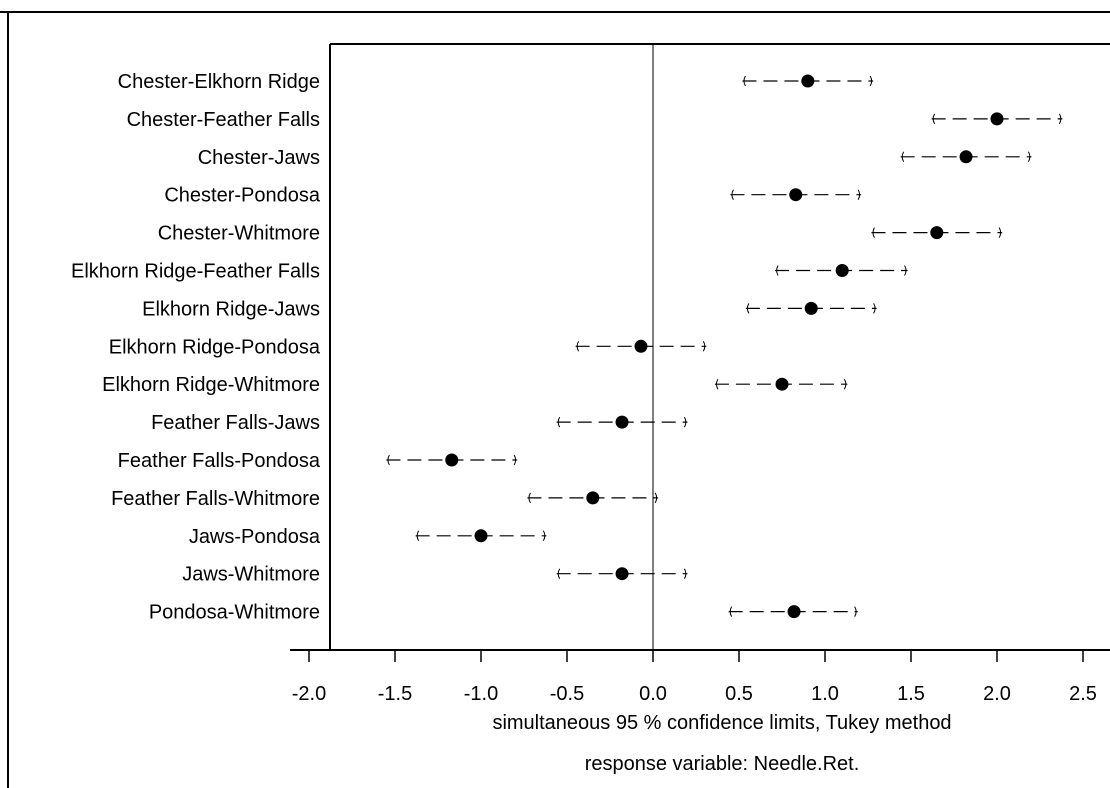 The width and height of the screenshot is (1110, 788). What do you see at coordinates (255, 537) in the screenshot?
I see `comparison-label: Jaws-Pondosa` at bounding box center [255, 537].